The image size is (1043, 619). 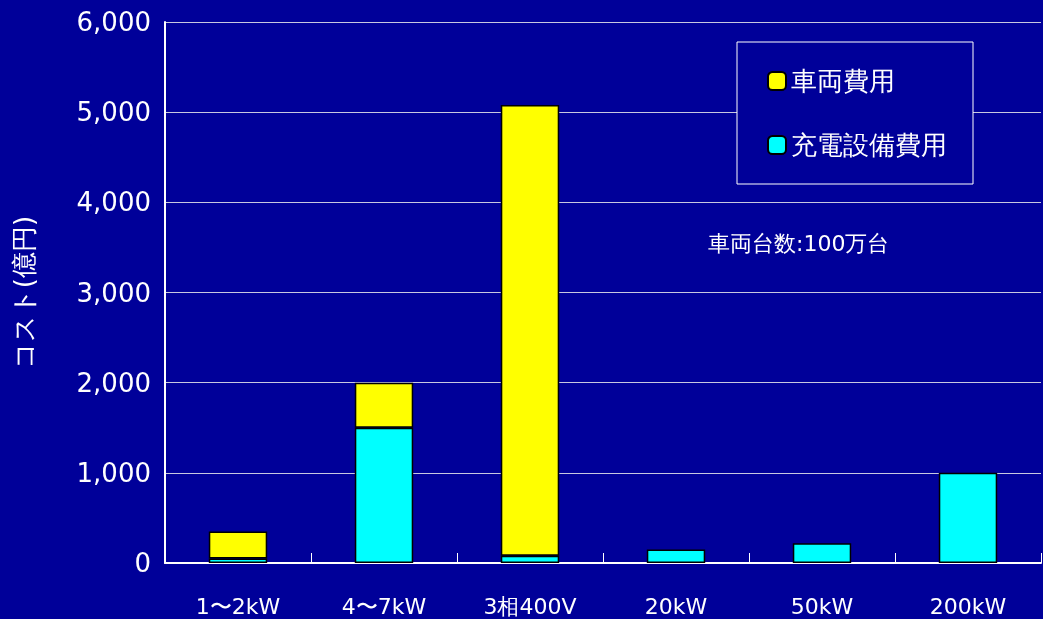 What do you see at coordinates (968, 606) in the screenshot?
I see `x-tick-label: 200kW` at bounding box center [968, 606].